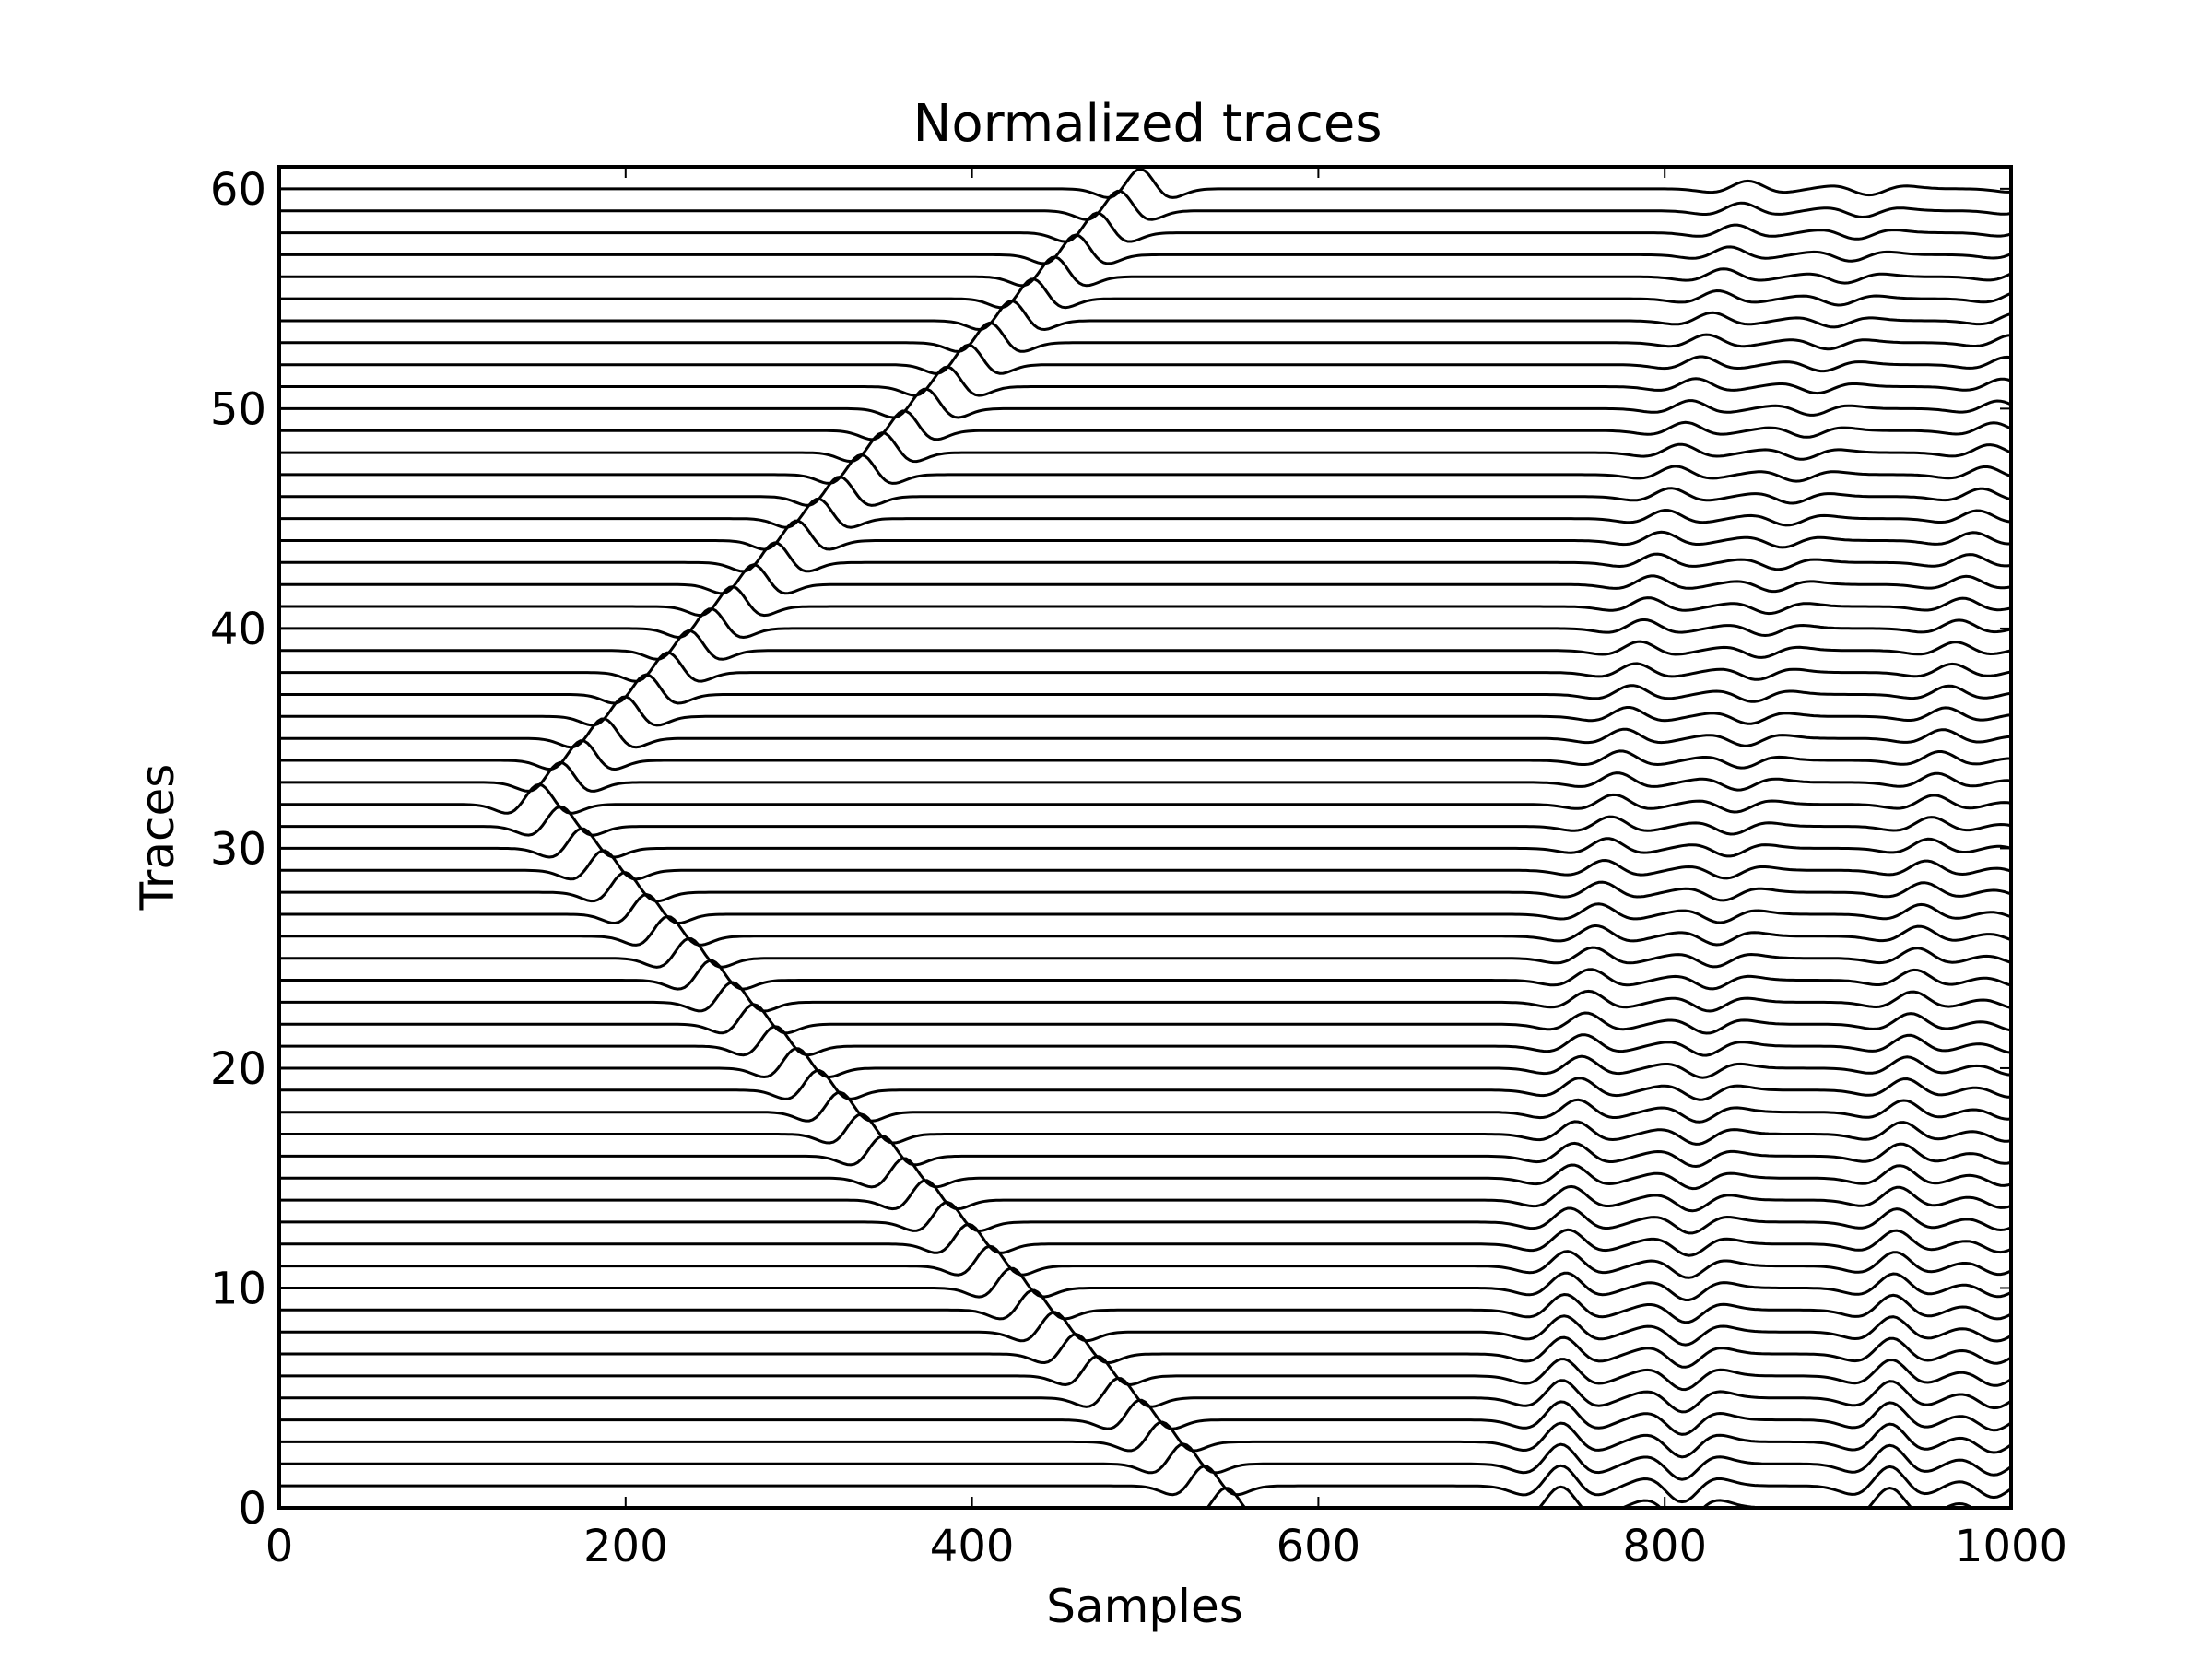 The width and height of the screenshot is (2212, 1659). What do you see at coordinates (1144, 1606) in the screenshot?
I see `x-axis-label: Samples` at bounding box center [1144, 1606].